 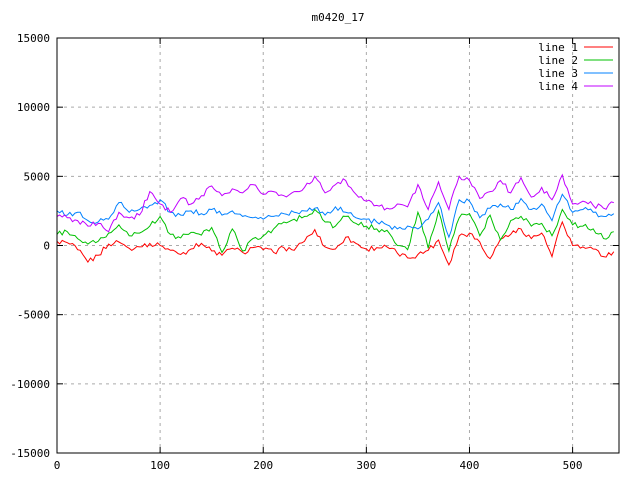 What do you see at coordinates (263, 465) in the screenshot?
I see `x-tick-label: 200` at bounding box center [263, 465].